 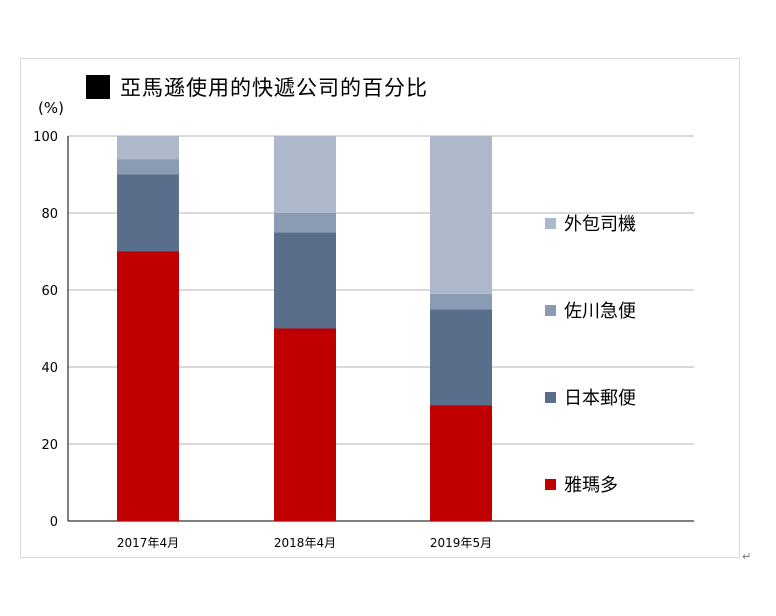 I want to click on legend-item: 雅瑪多, so click(x=581, y=484).